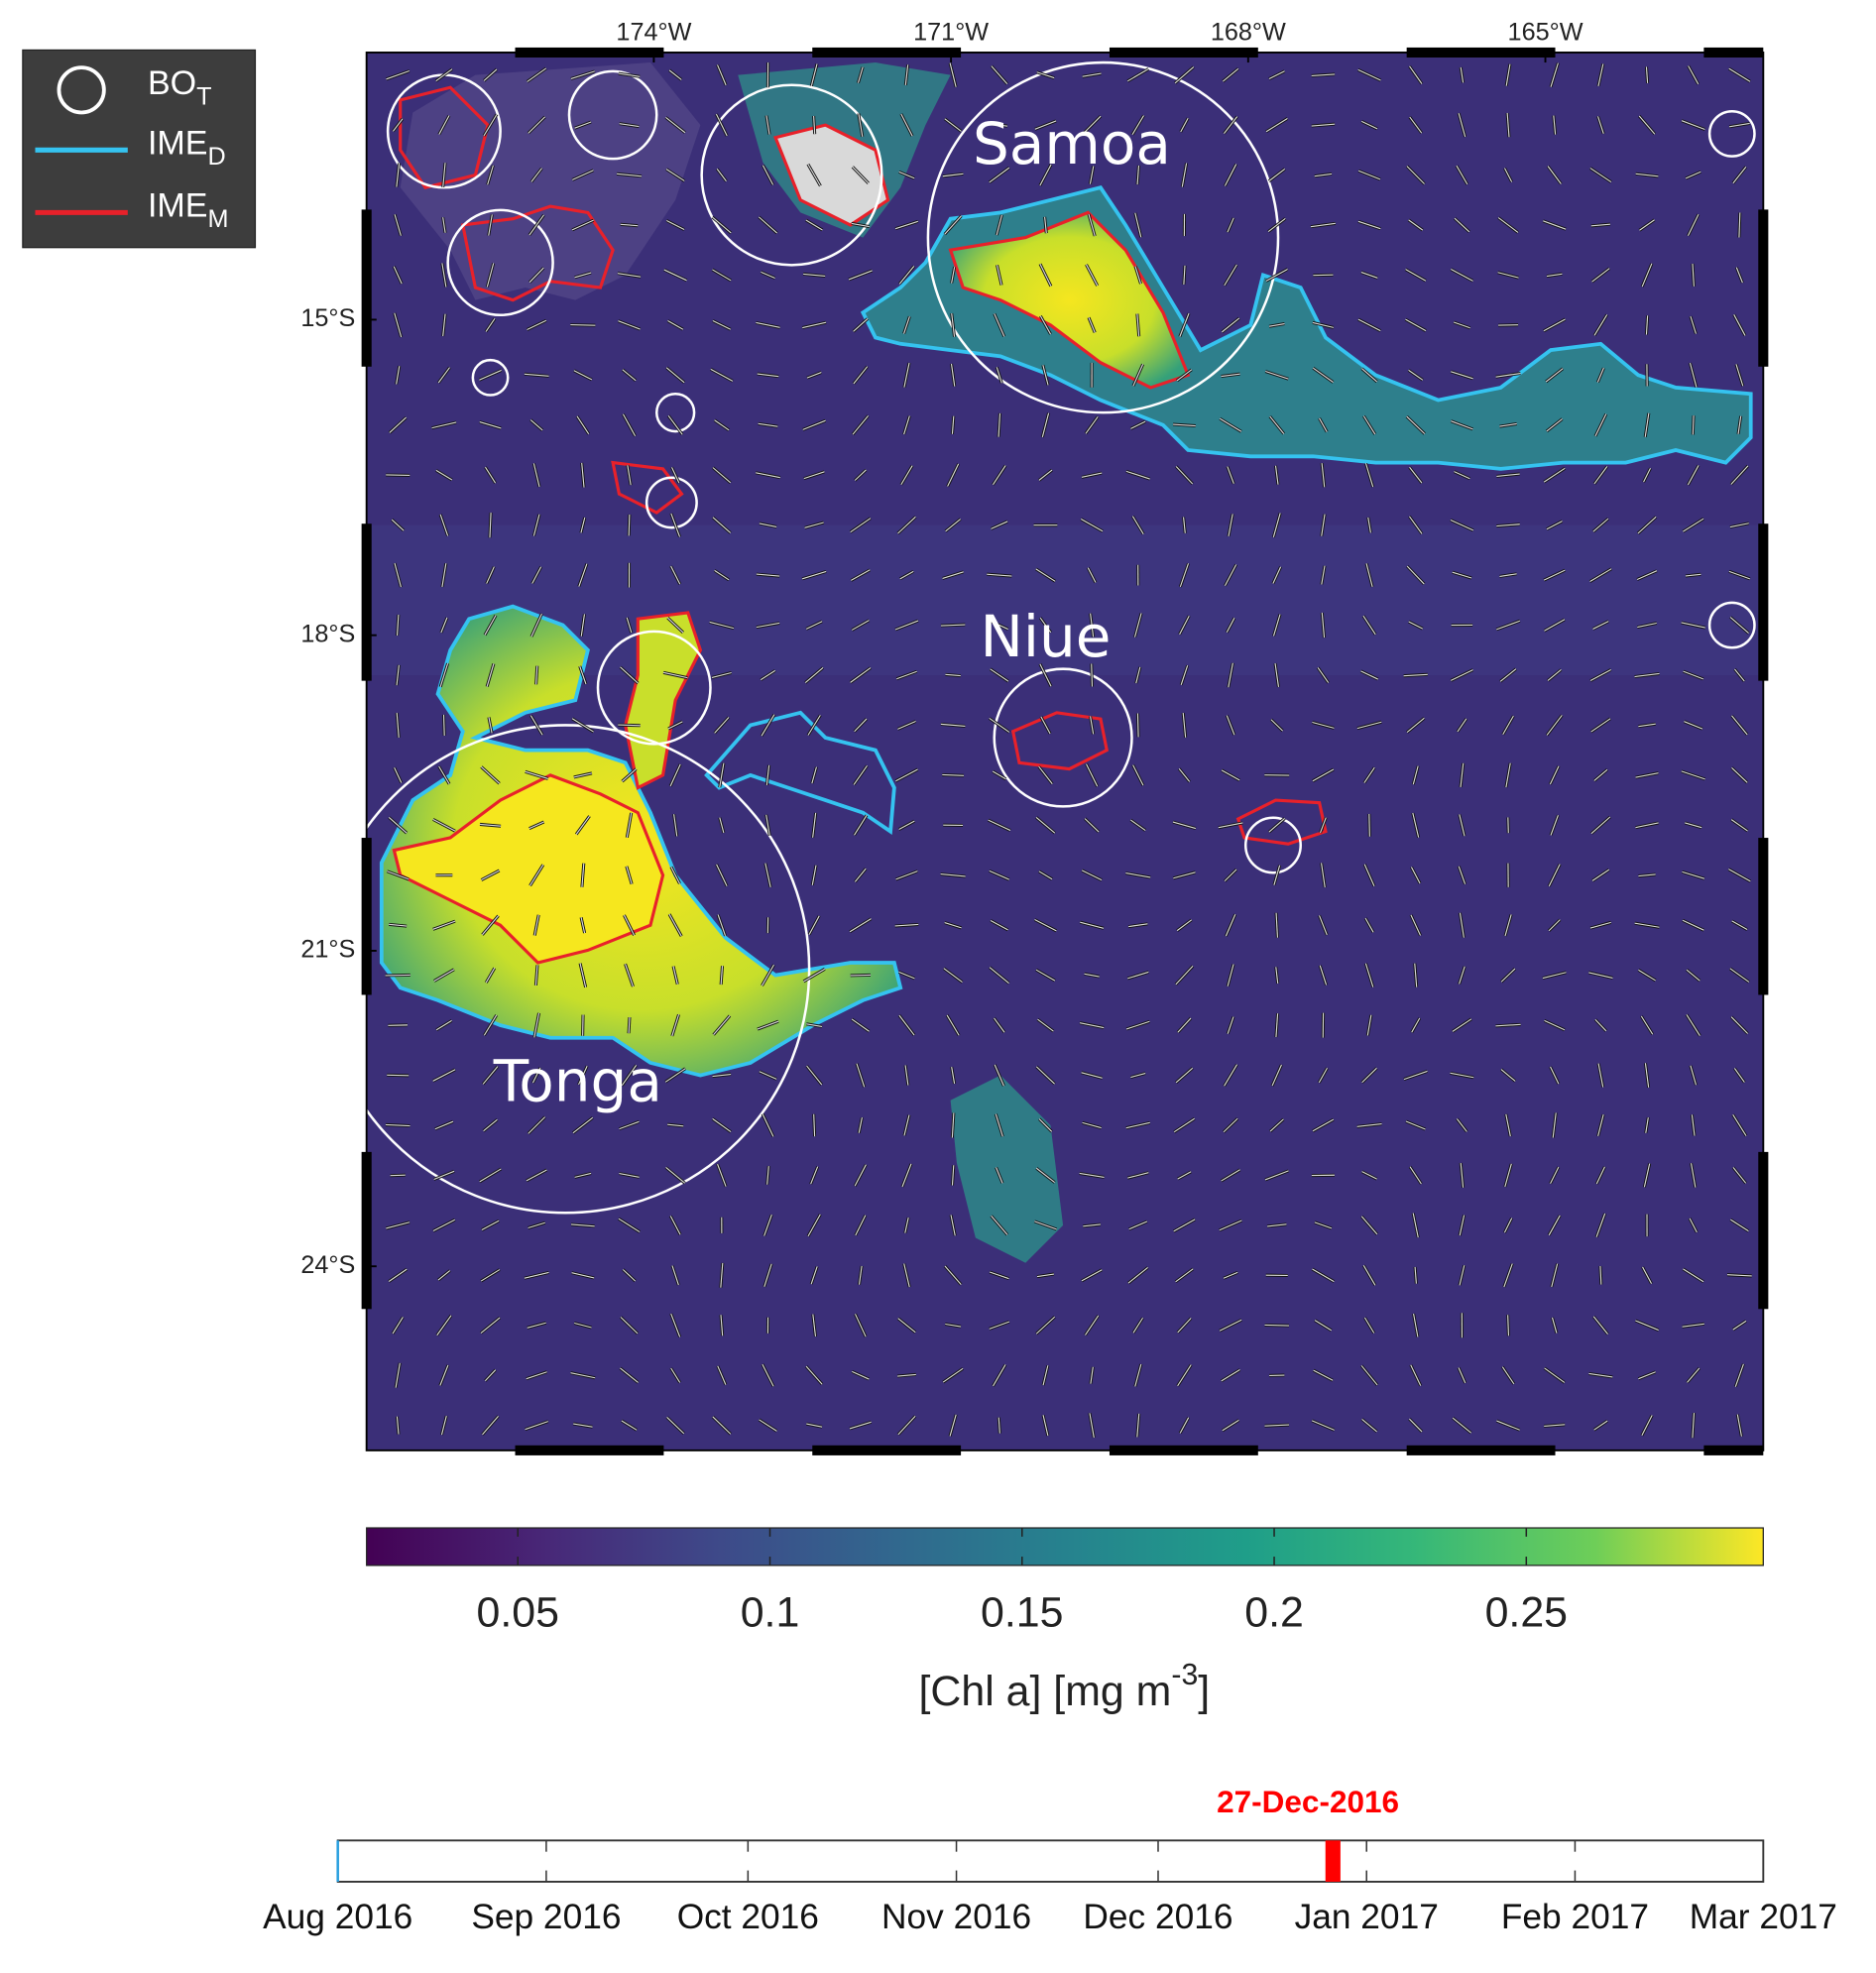 The width and height of the screenshot is (1876, 1973). What do you see at coordinates (1022, 1613) in the screenshot?
I see `colorbar-tick-label: 0.15` at bounding box center [1022, 1613].